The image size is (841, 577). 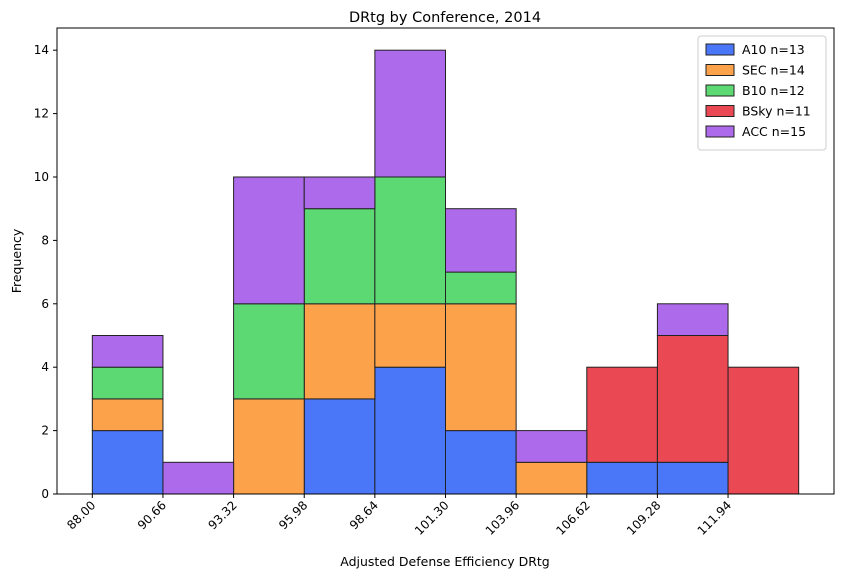 What do you see at coordinates (644, 518) in the screenshot?
I see `x-tick-label: 109.28` at bounding box center [644, 518].